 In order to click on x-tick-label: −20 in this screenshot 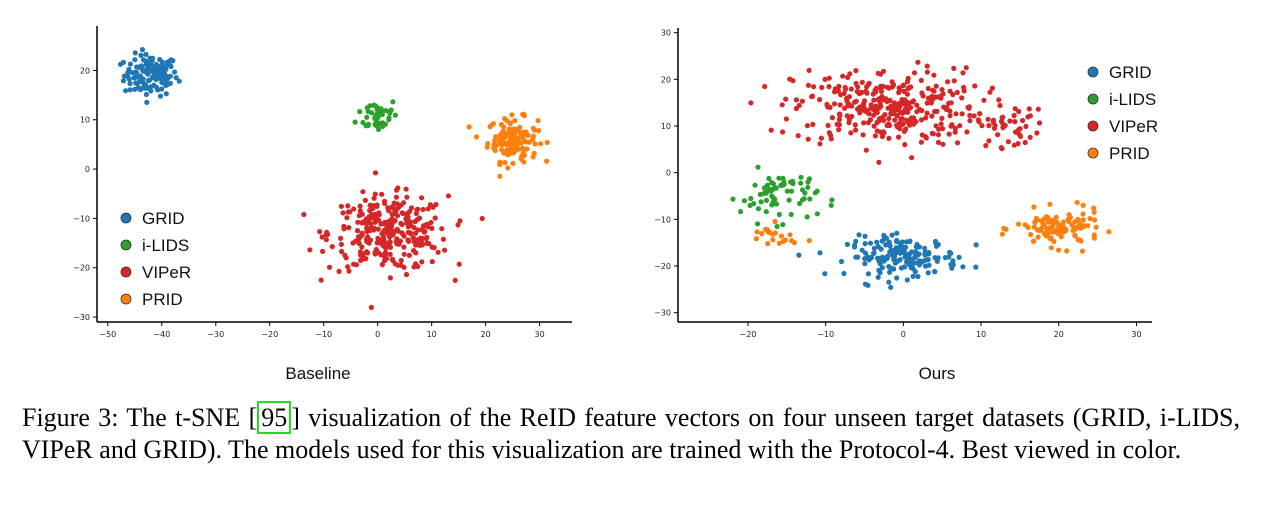, I will do `click(747, 334)`.